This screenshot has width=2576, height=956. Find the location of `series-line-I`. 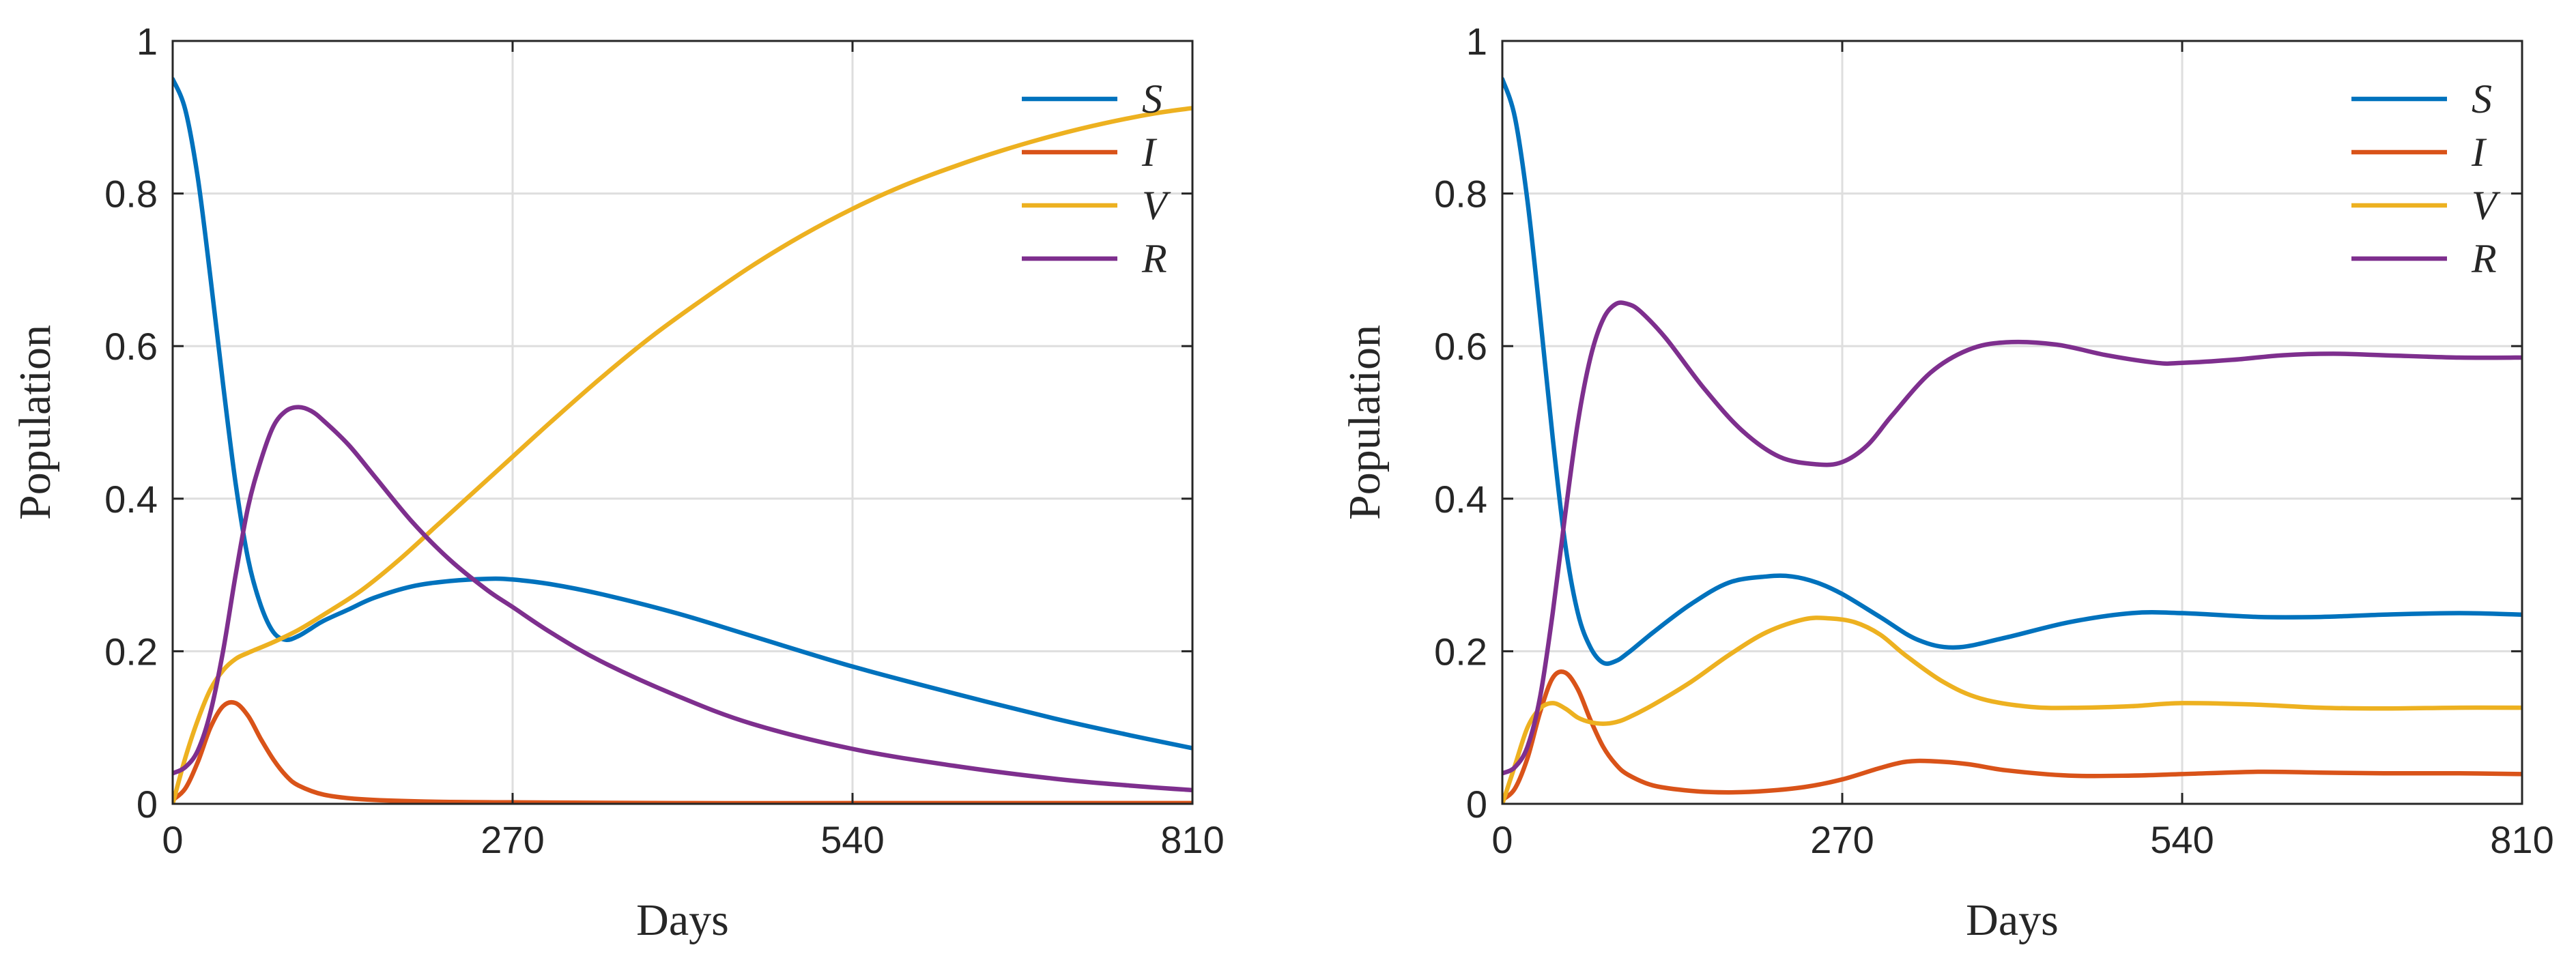

series-line-I is located at coordinates (2012, 735).